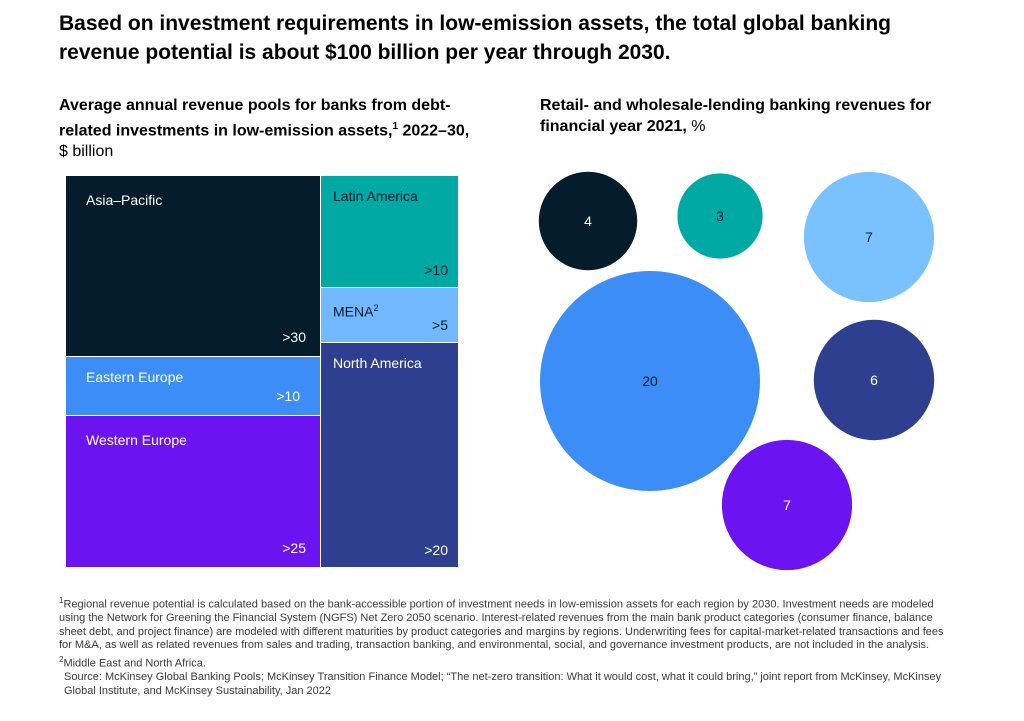  What do you see at coordinates (436, 550) in the screenshot?
I see `treemap-cell-value: >20` at bounding box center [436, 550].